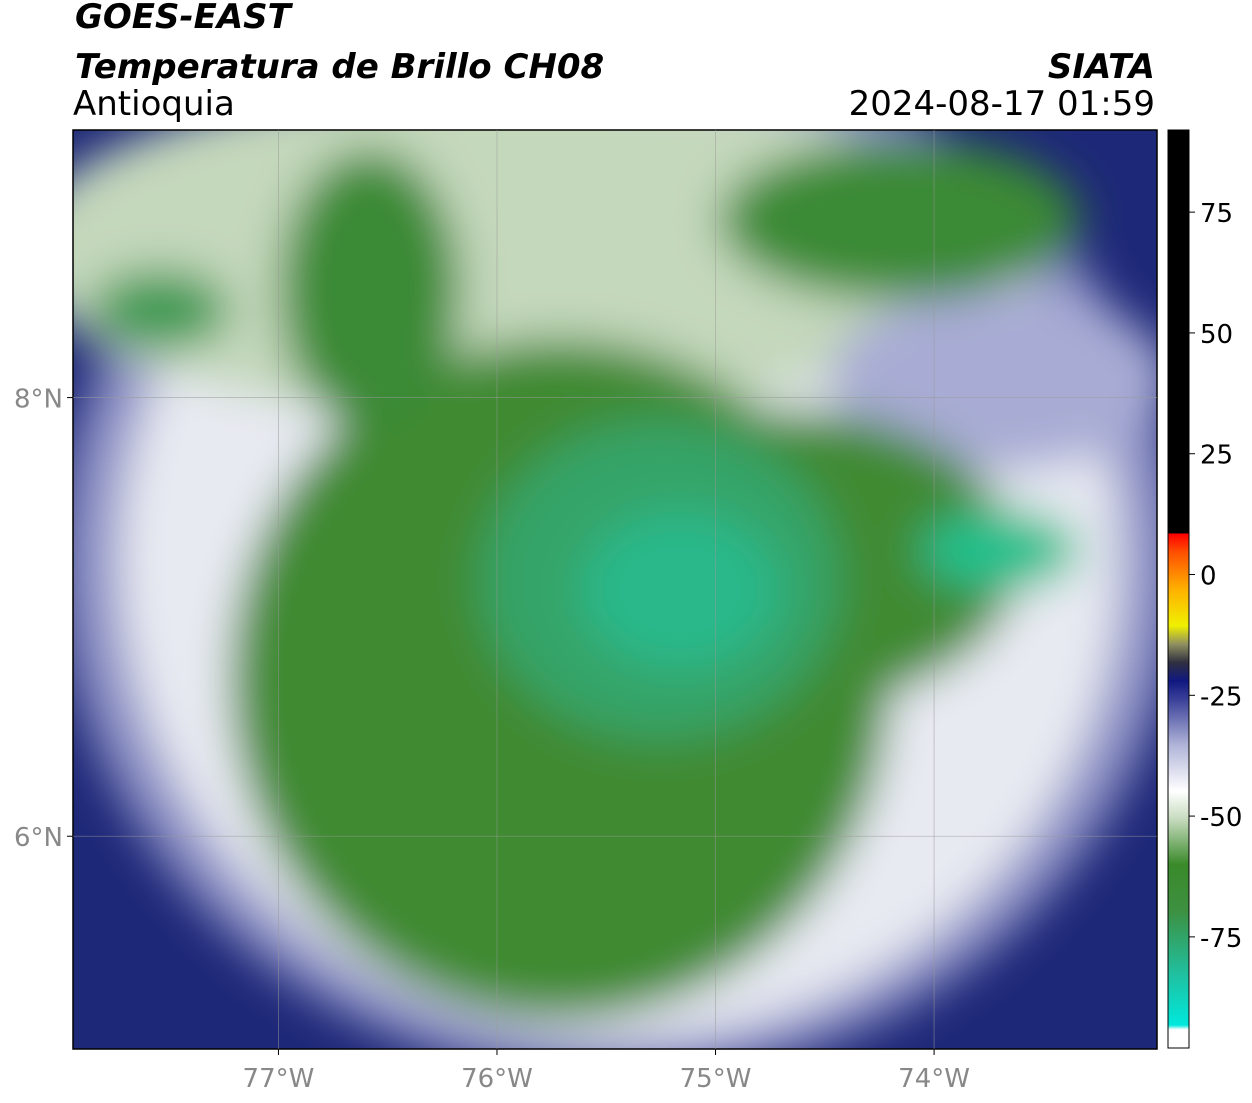  I want to click on colorbar-tick-label: 0, so click(1208, 577).